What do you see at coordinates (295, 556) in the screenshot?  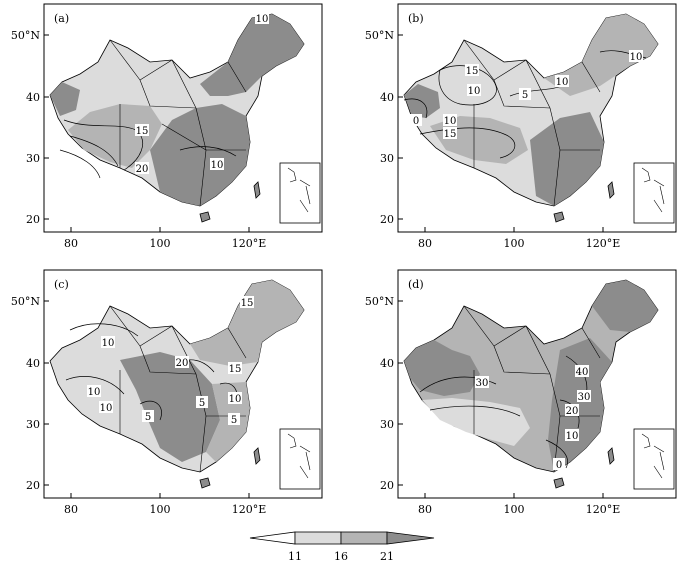 I see `colorbar-tick-label: 11` at bounding box center [295, 556].